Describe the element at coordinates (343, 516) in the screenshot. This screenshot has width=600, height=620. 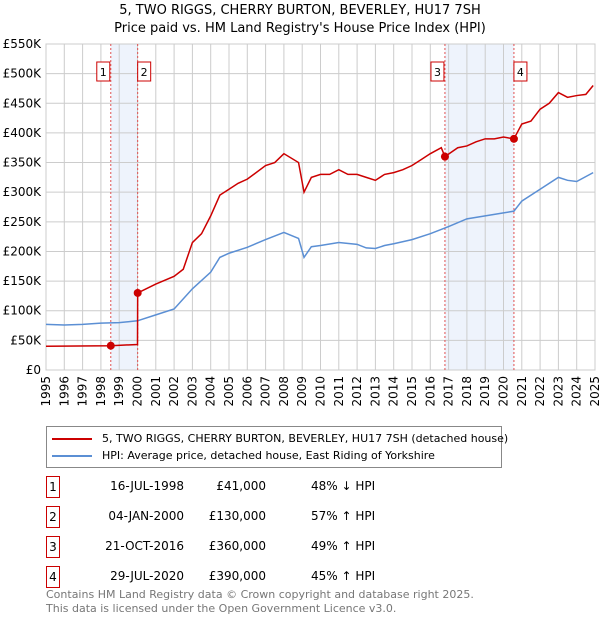
I see `sale-hpi: 57% ↑ HPI` at that location.